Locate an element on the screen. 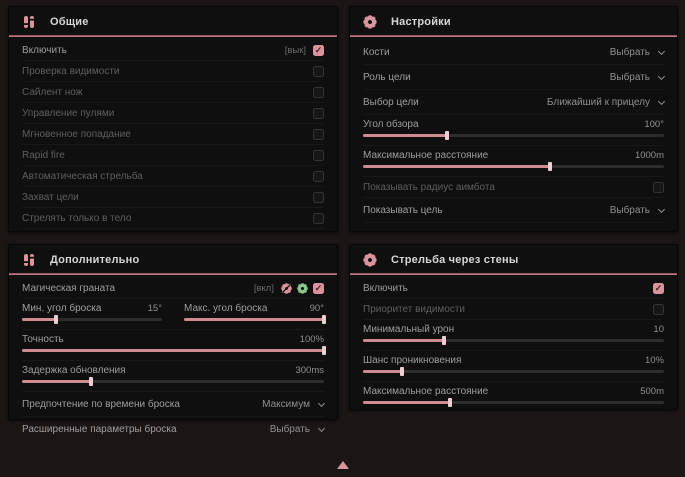  row-label: Роль цели is located at coordinates (387, 77).